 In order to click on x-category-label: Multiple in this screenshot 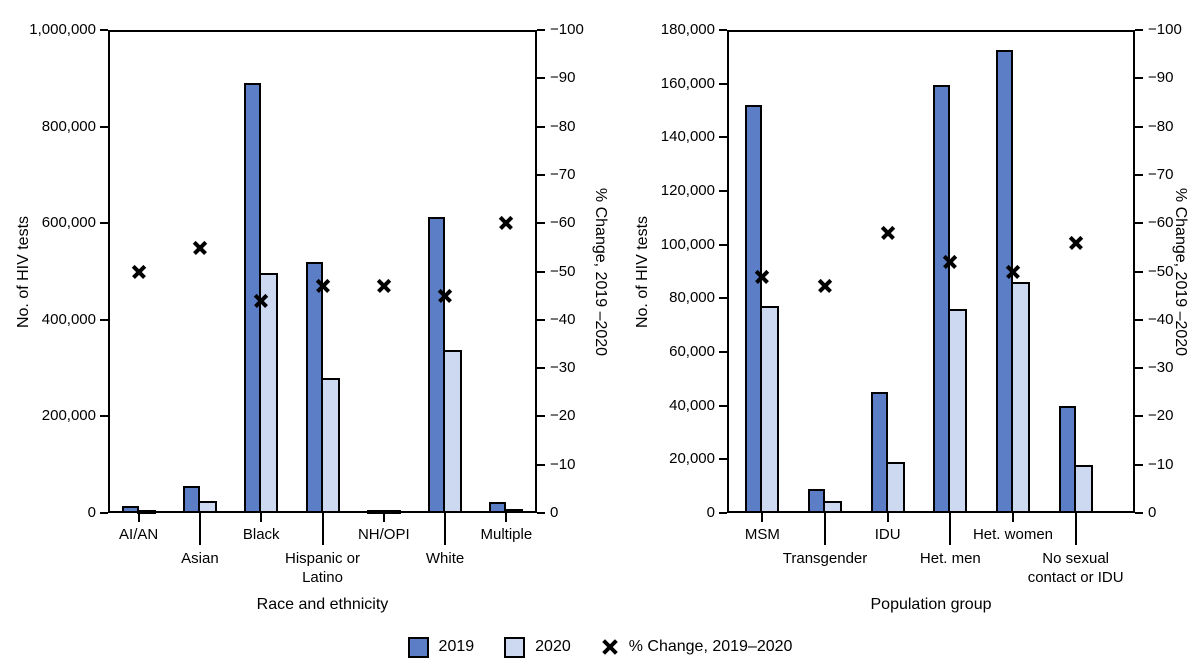, I will do `click(506, 534)`.